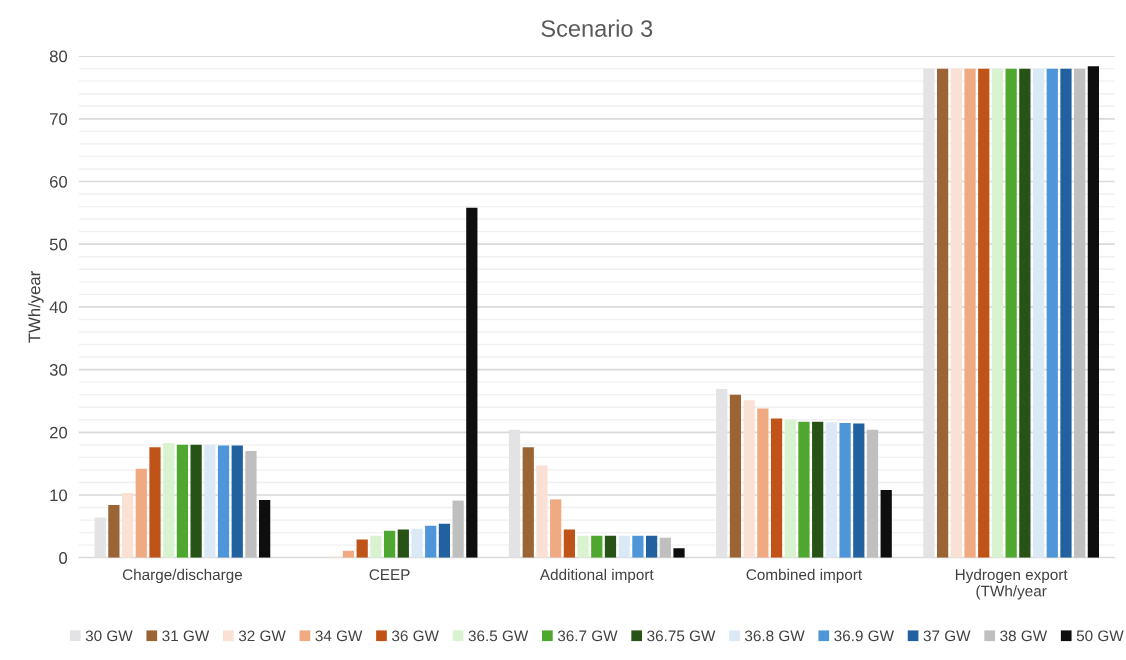  I want to click on y-axis-title: TWh/year, so click(36, 307).